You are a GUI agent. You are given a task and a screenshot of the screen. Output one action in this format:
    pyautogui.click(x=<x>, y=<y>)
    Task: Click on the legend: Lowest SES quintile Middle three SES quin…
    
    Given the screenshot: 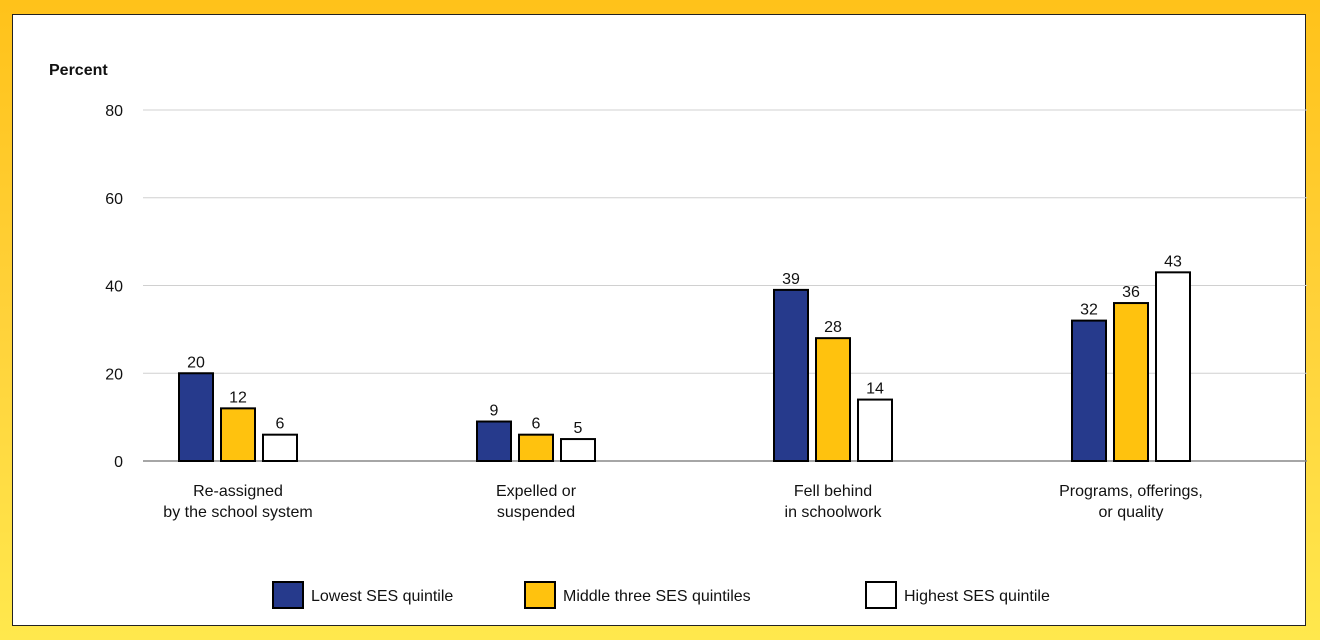 What is the action you would take?
    pyautogui.click(x=661, y=595)
    